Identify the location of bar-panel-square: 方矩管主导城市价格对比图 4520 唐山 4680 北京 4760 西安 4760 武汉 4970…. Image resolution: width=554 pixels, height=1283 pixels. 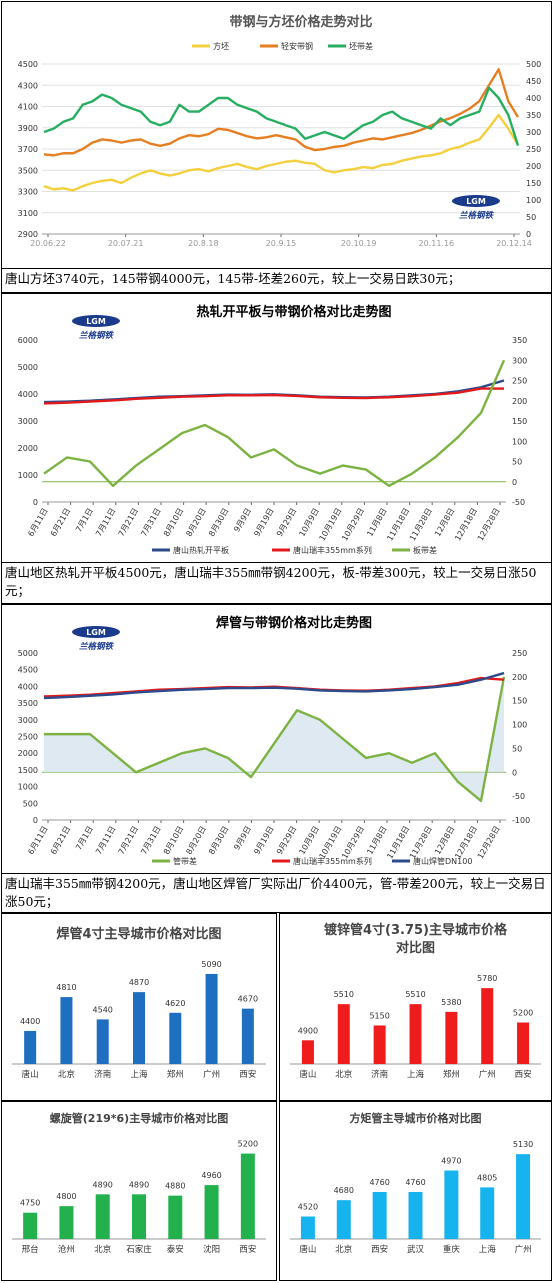
(415, 1191).